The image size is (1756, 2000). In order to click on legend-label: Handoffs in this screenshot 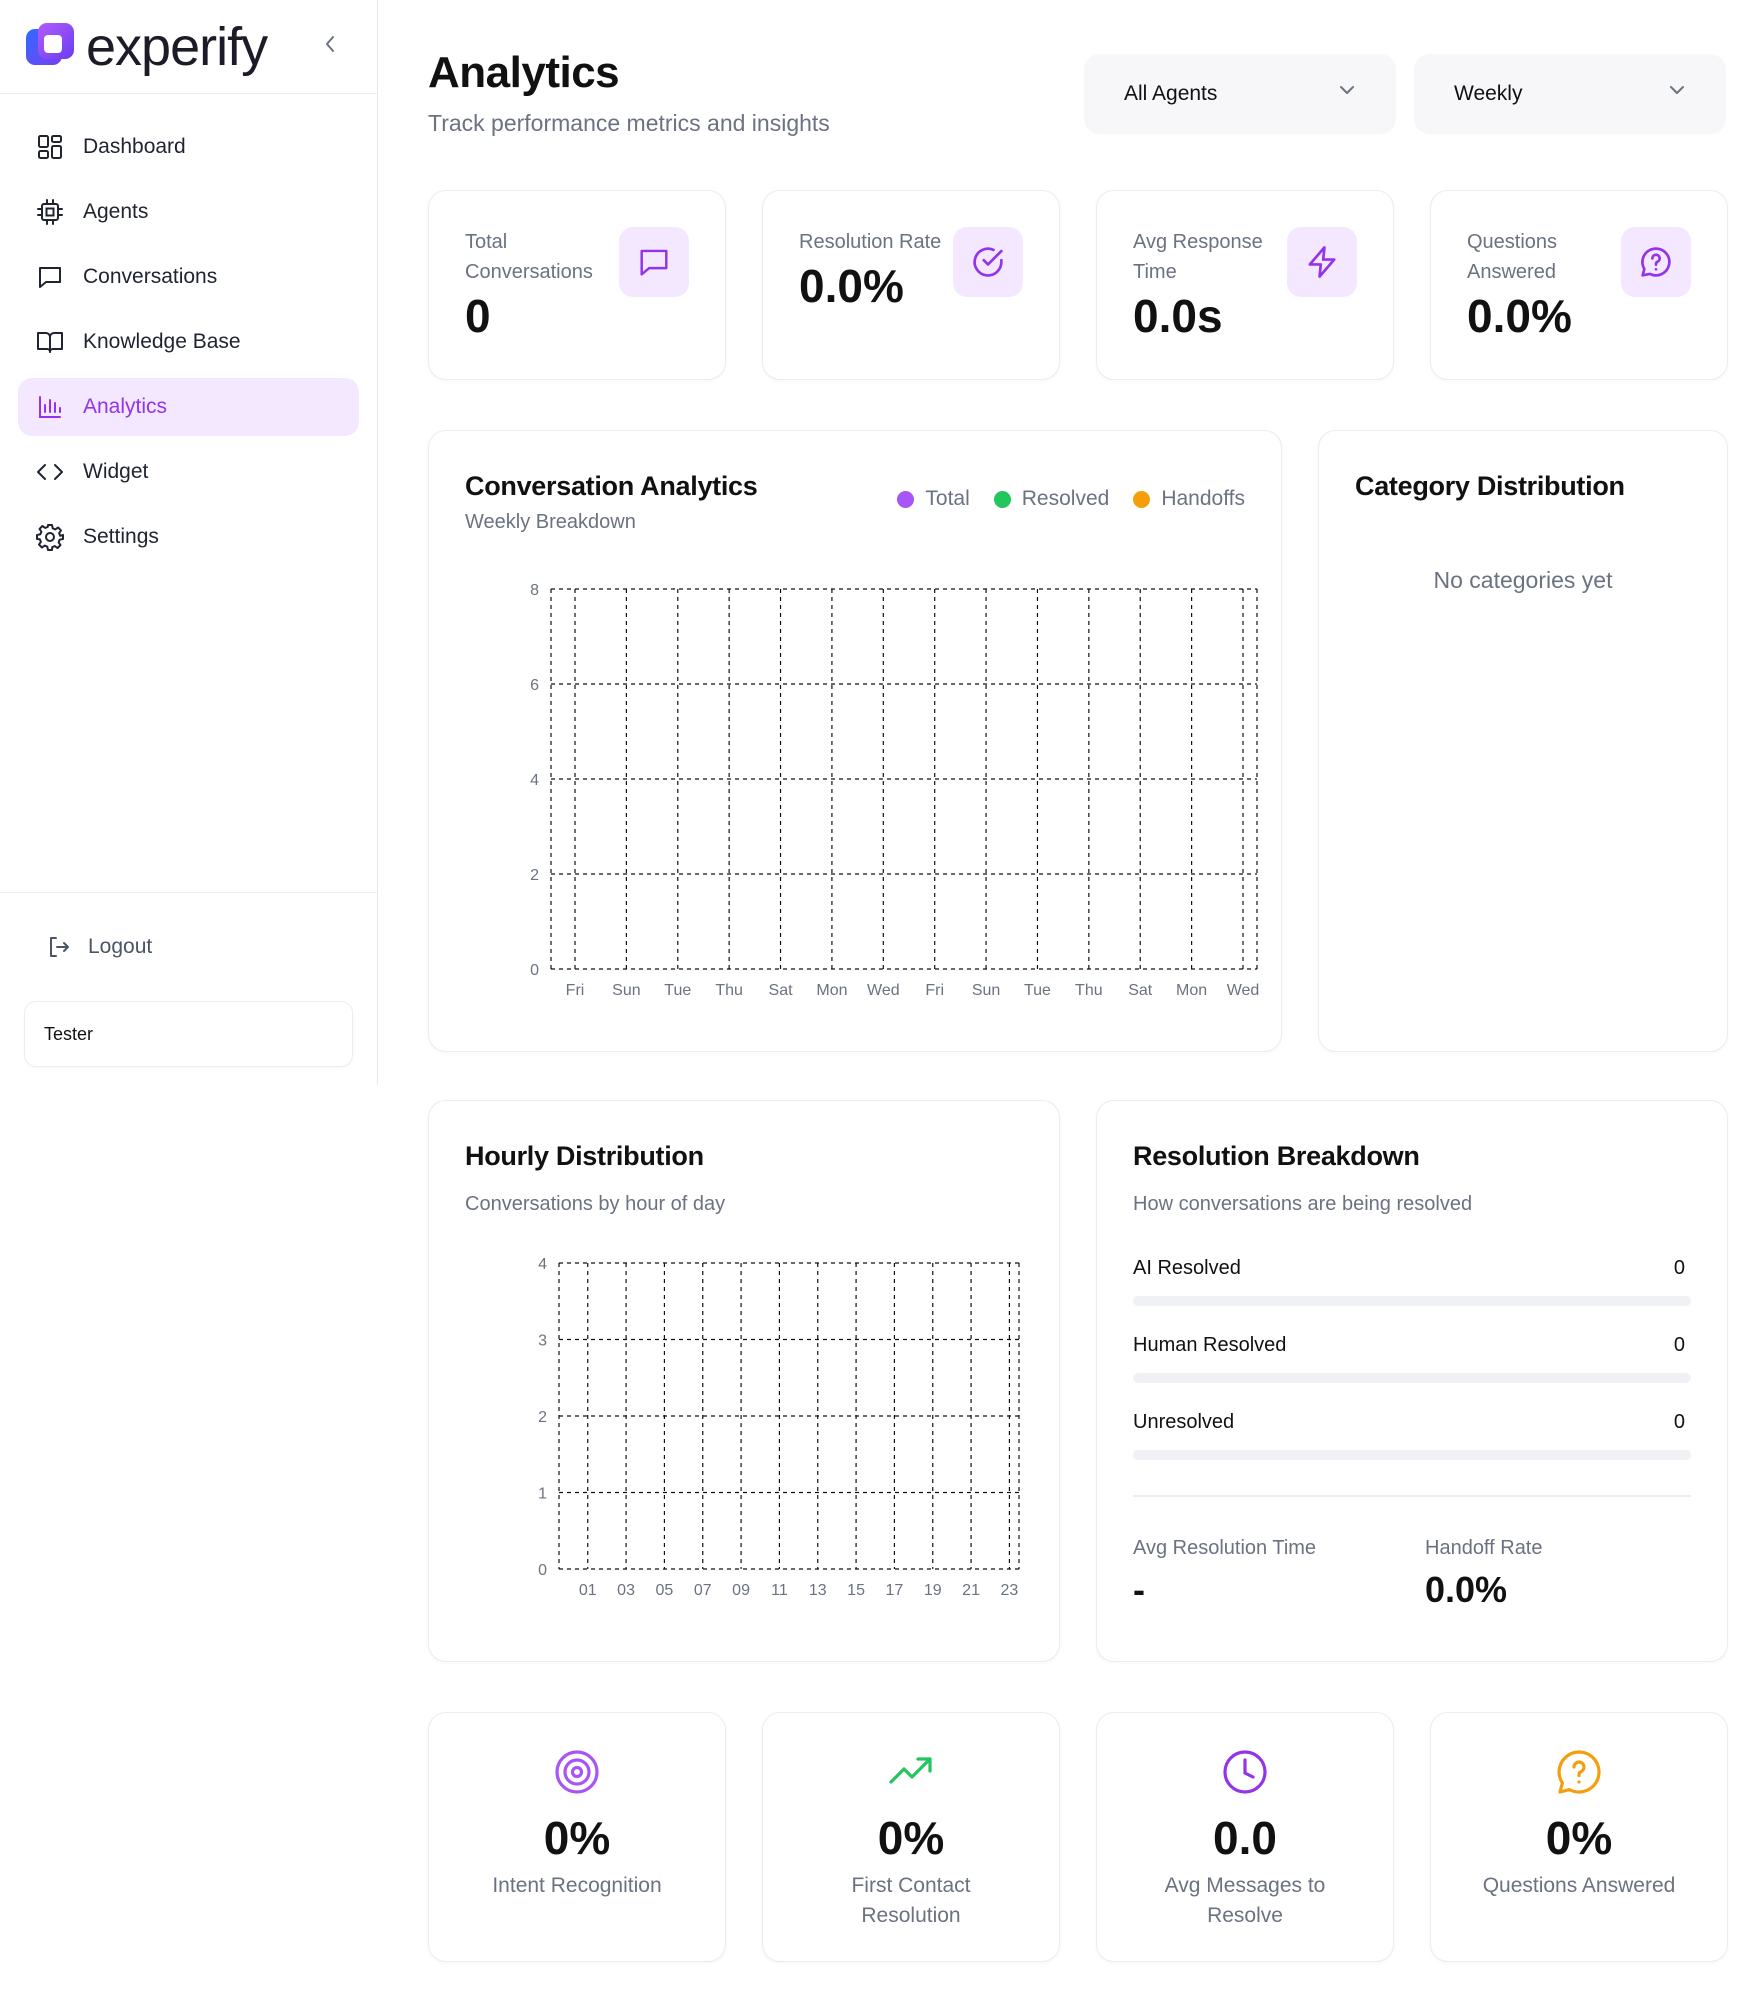, I will do `click(1203, 498)`.